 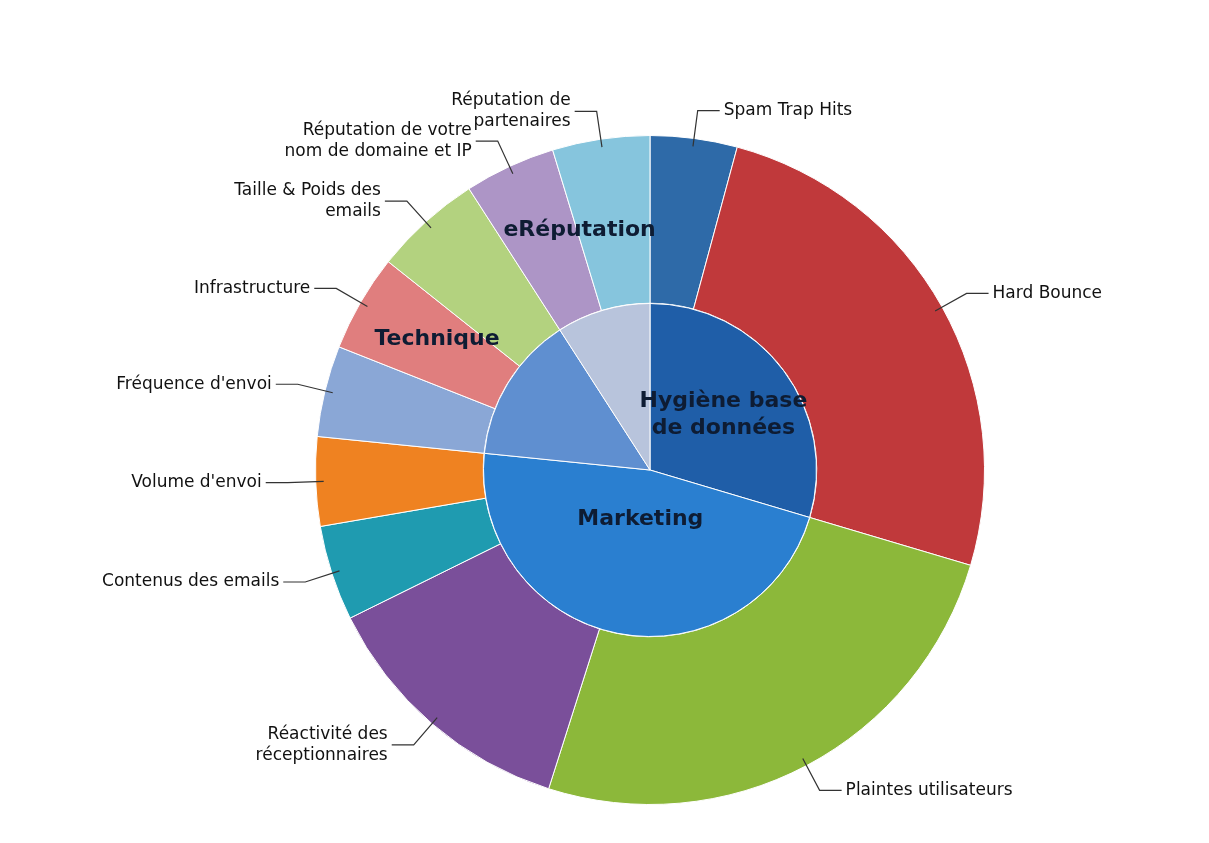 What do you see at coordinates (191, 580) in the screenshot?
I see `slice-label: Contenus des emails` at bounding box center [191, 580].